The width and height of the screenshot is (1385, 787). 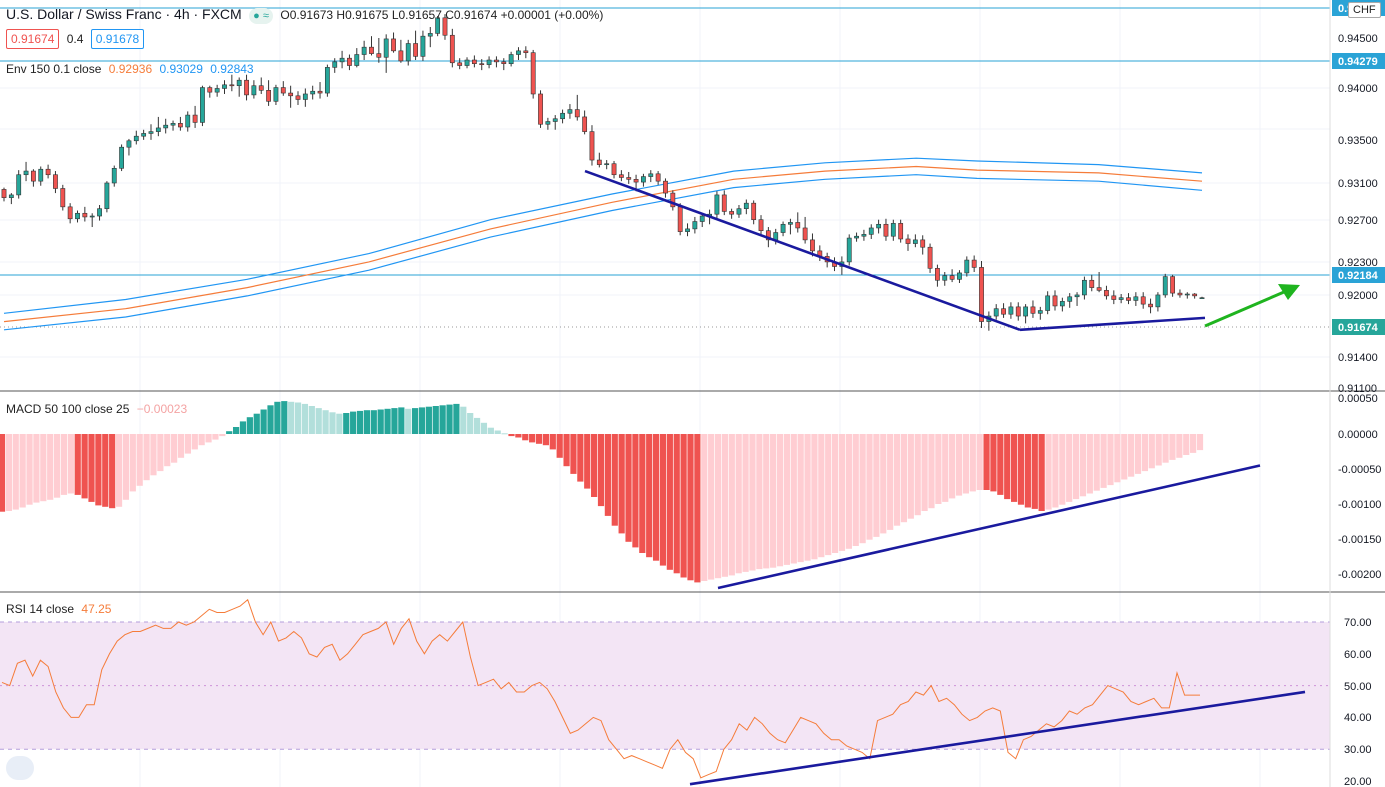 I want to click on macd-legend-value: −0.00023, so click(x=162, y=409).